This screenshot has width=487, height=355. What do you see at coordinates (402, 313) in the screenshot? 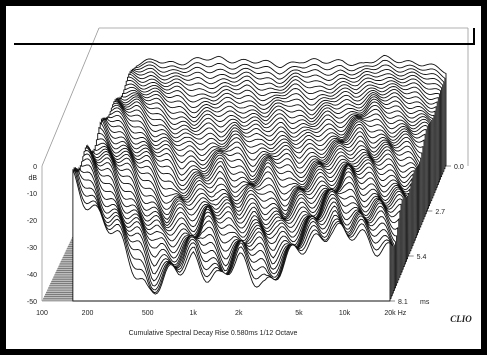
I see `x-unit-label: Hz` at bounding box center [402, 313].